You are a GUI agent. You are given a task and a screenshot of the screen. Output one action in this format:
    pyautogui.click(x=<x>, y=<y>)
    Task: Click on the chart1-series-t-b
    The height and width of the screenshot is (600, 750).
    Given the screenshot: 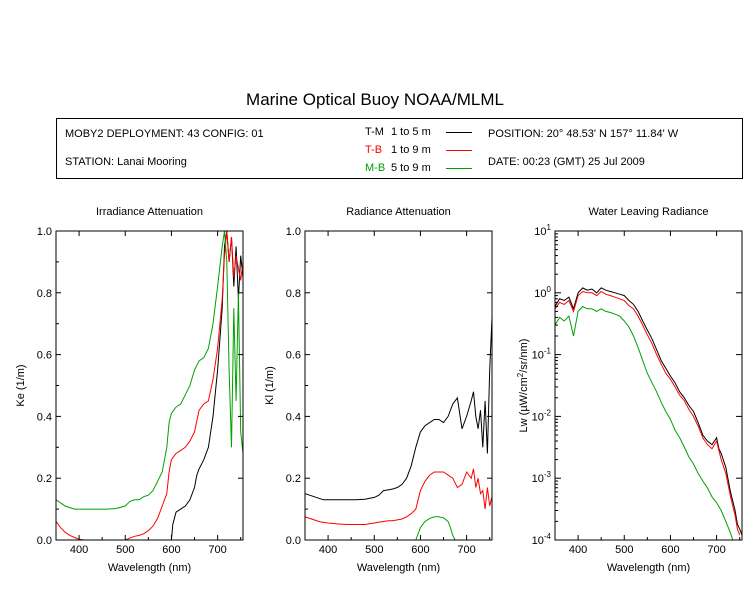 What is the action you would take?
    pyautogui.click(x=149, y=385)
    